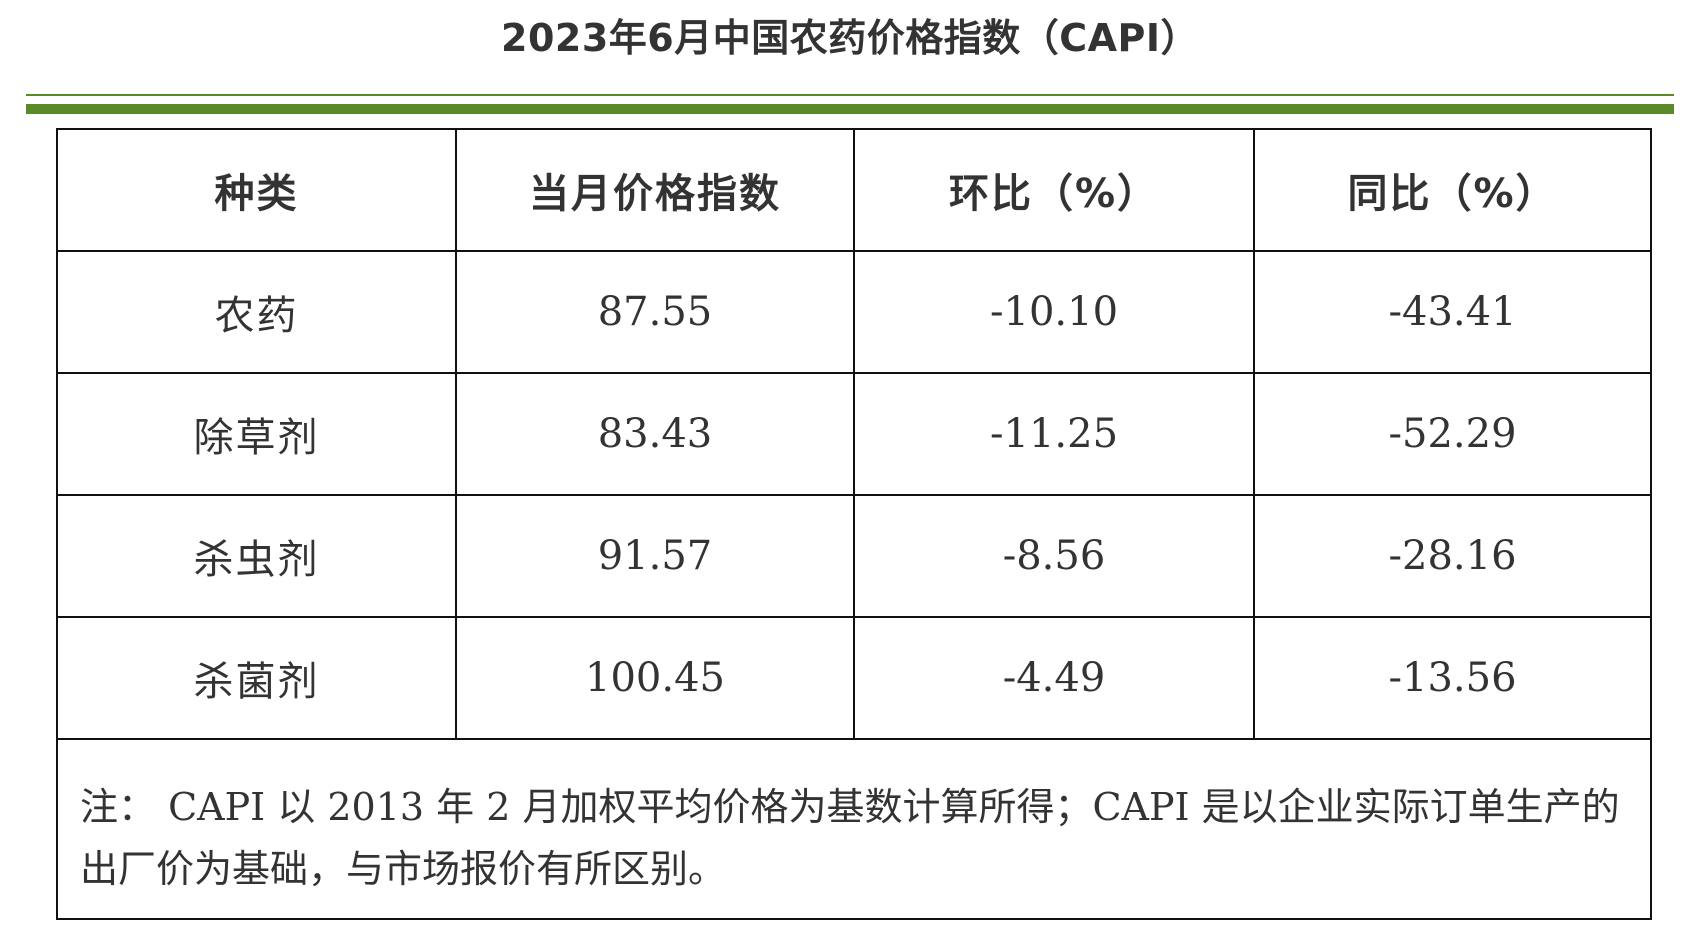  I want to click on table-header-row: 种类 当月价格指数 环比（%） 同比（%）, so click(854, 191).